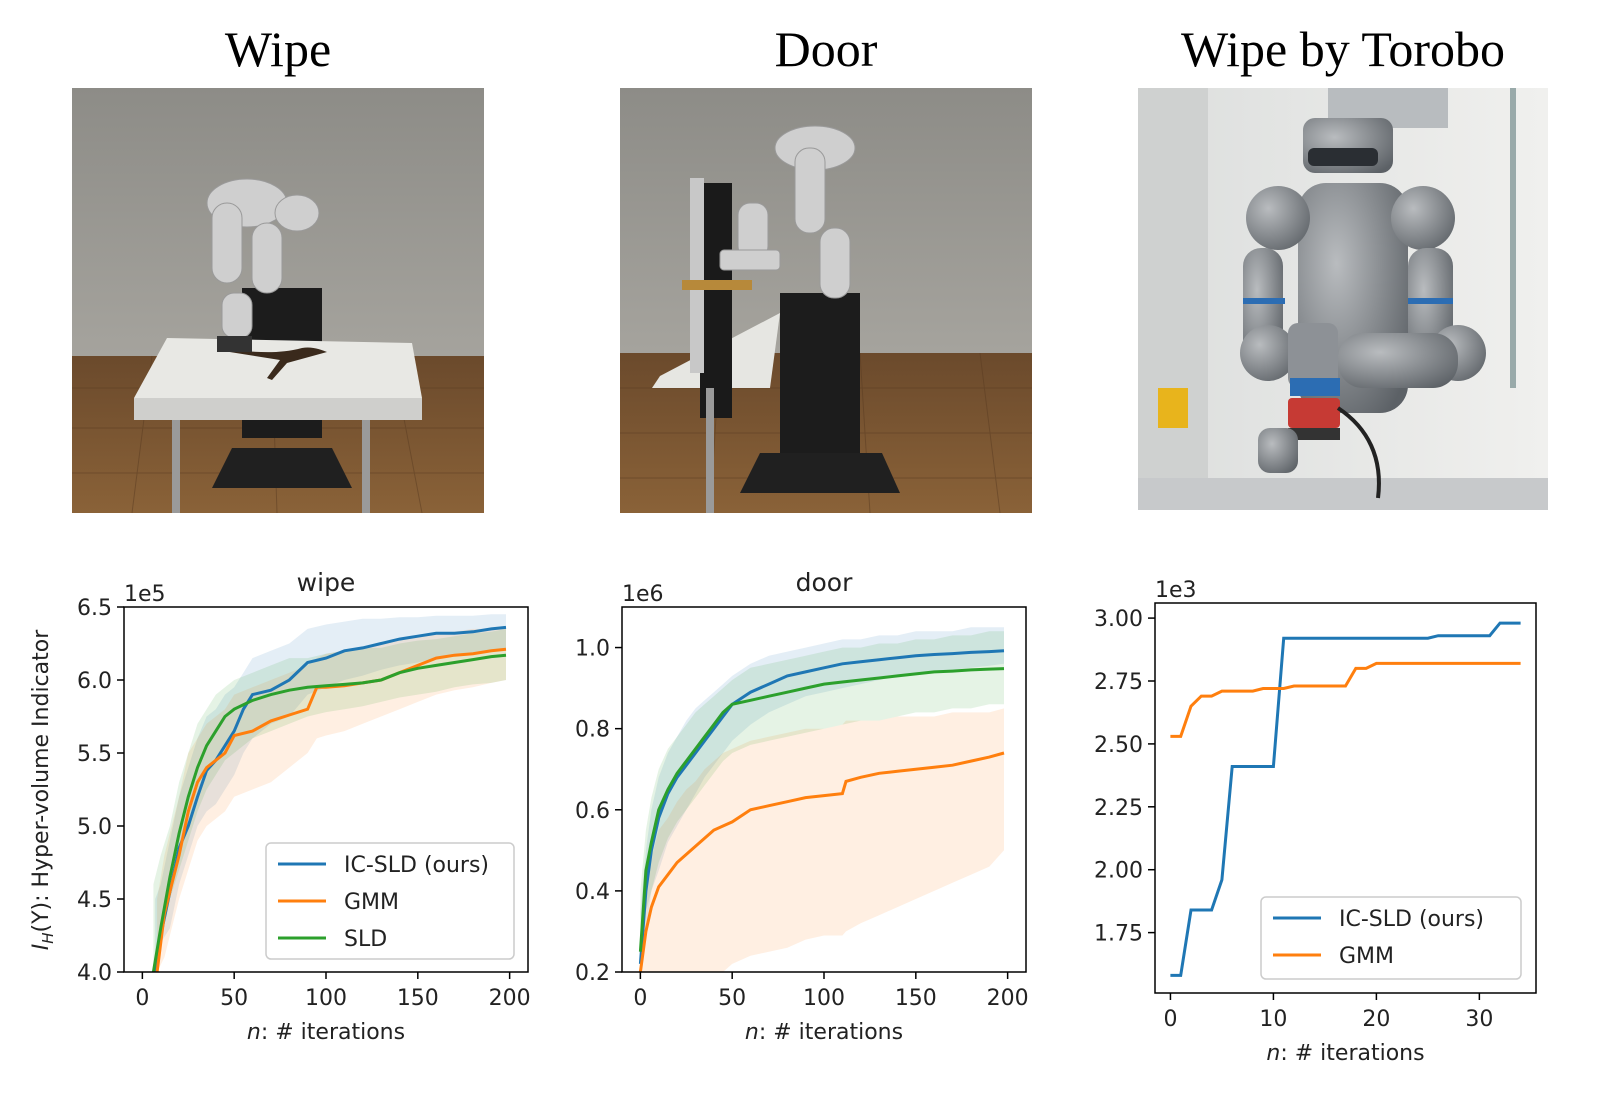  Describe the element at coordinates (592, 973) in the screenshot. I see `y-tick-label: 0.2` at that location.